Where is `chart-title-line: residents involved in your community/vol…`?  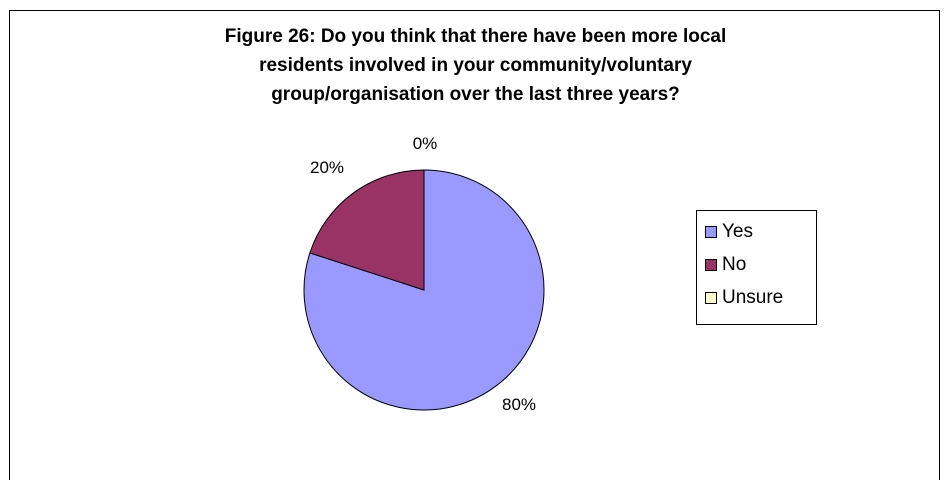
chart-title-line: residents involved in your community/vol… is located at coordinates (475, 65).